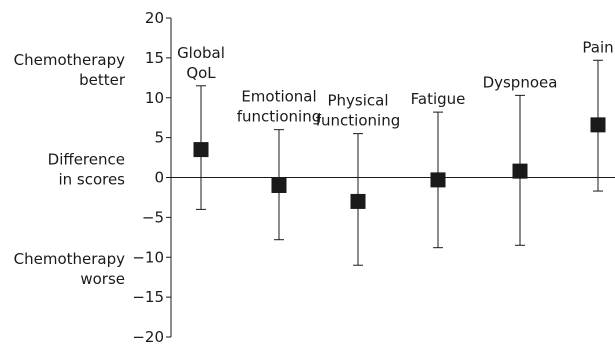  Describe the element at coordinates (278, 97) in the screenshot. I see `category-label-line: Emotional` at that location.